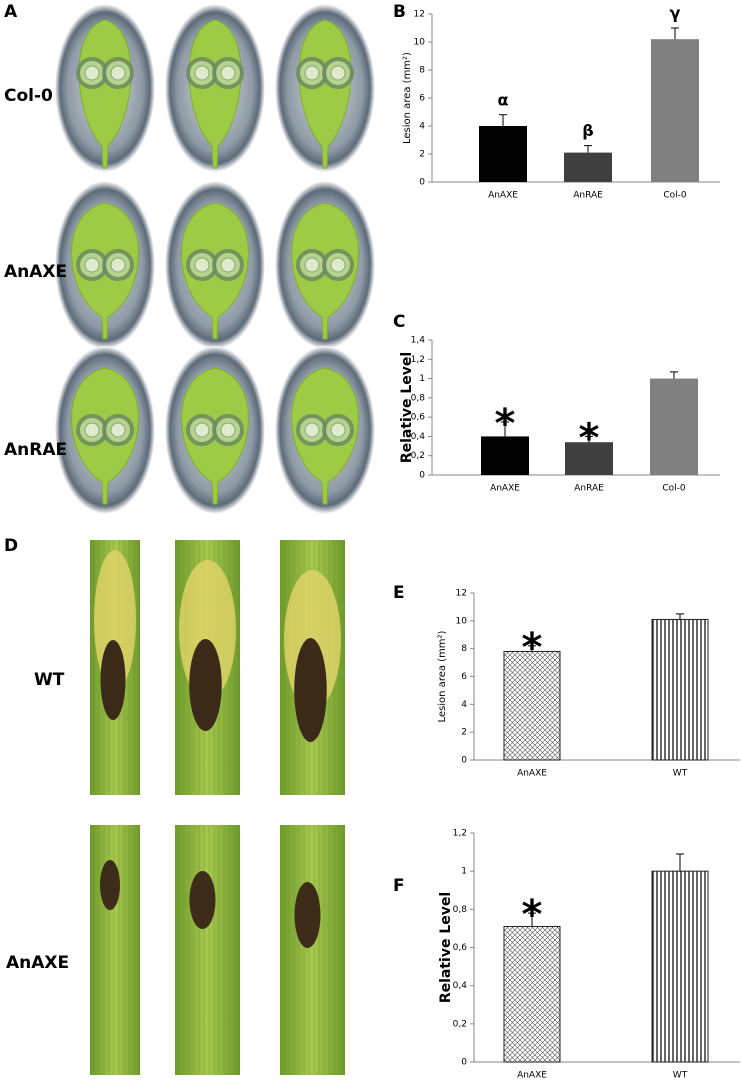 The width and height of the screenshot is (741, 1086). I want to click on row-label: AnRAE, so click(35, 450).